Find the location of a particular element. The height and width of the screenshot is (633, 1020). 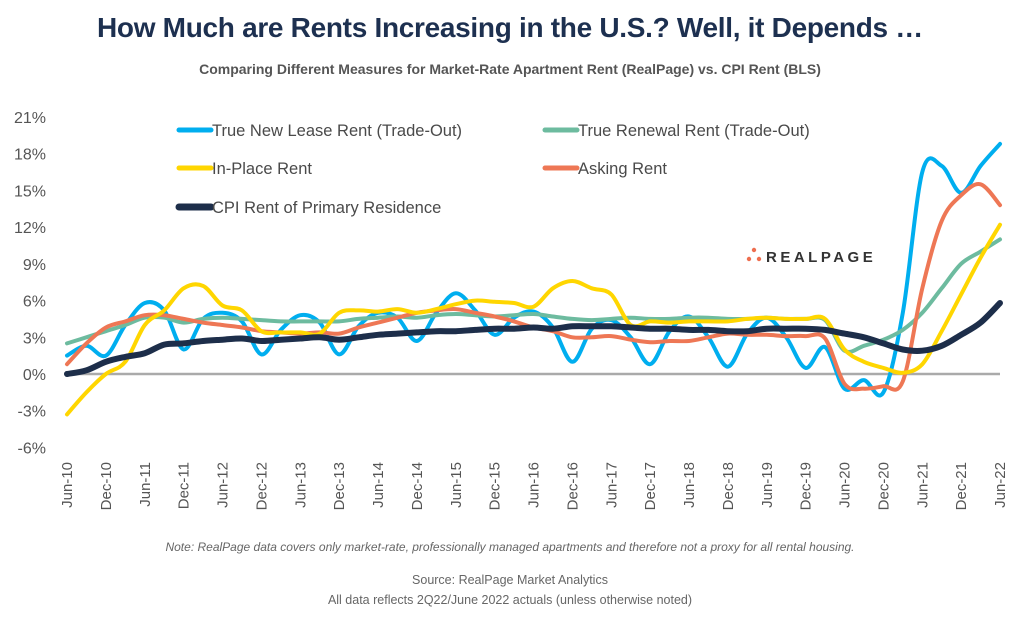

legend-label: True Renewal Rent (Trade-Out) is located at coordinates (694, 131).